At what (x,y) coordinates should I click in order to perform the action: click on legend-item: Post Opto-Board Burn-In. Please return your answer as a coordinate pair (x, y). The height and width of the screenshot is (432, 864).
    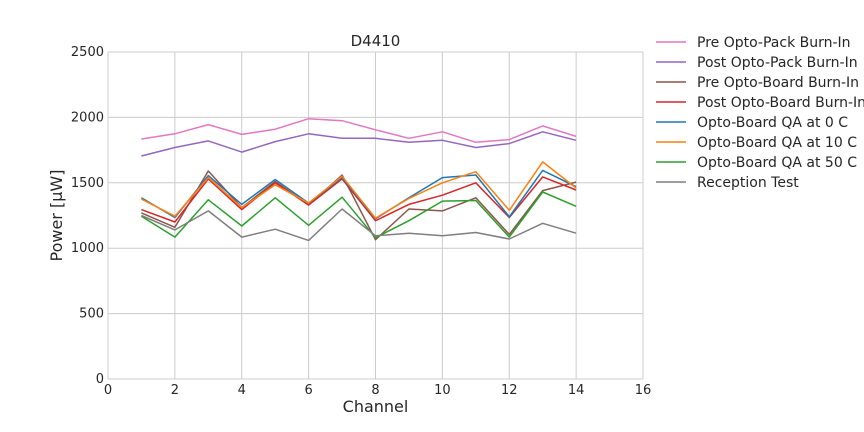
    Looking at the image, I should click on (760, 103).